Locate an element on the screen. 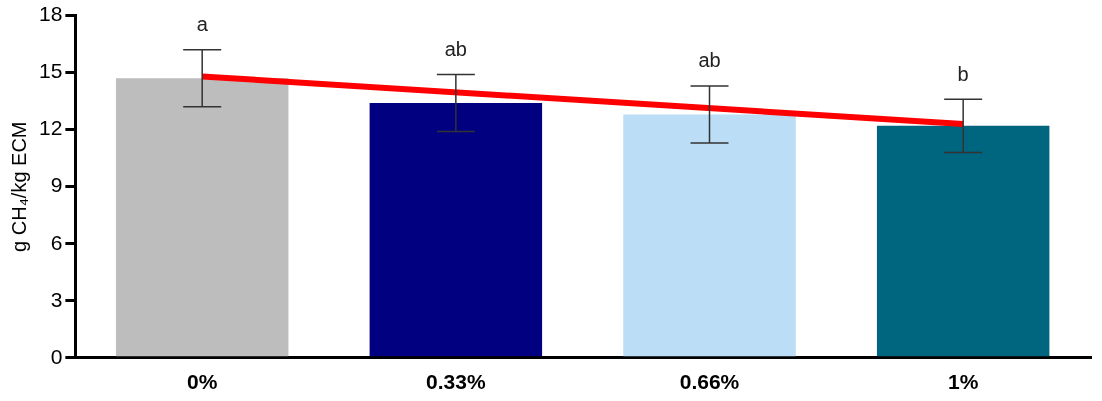 The width and height of the screenshot is (1102, 401). y-tick-label: 18 is located at coordinates (51, 14).